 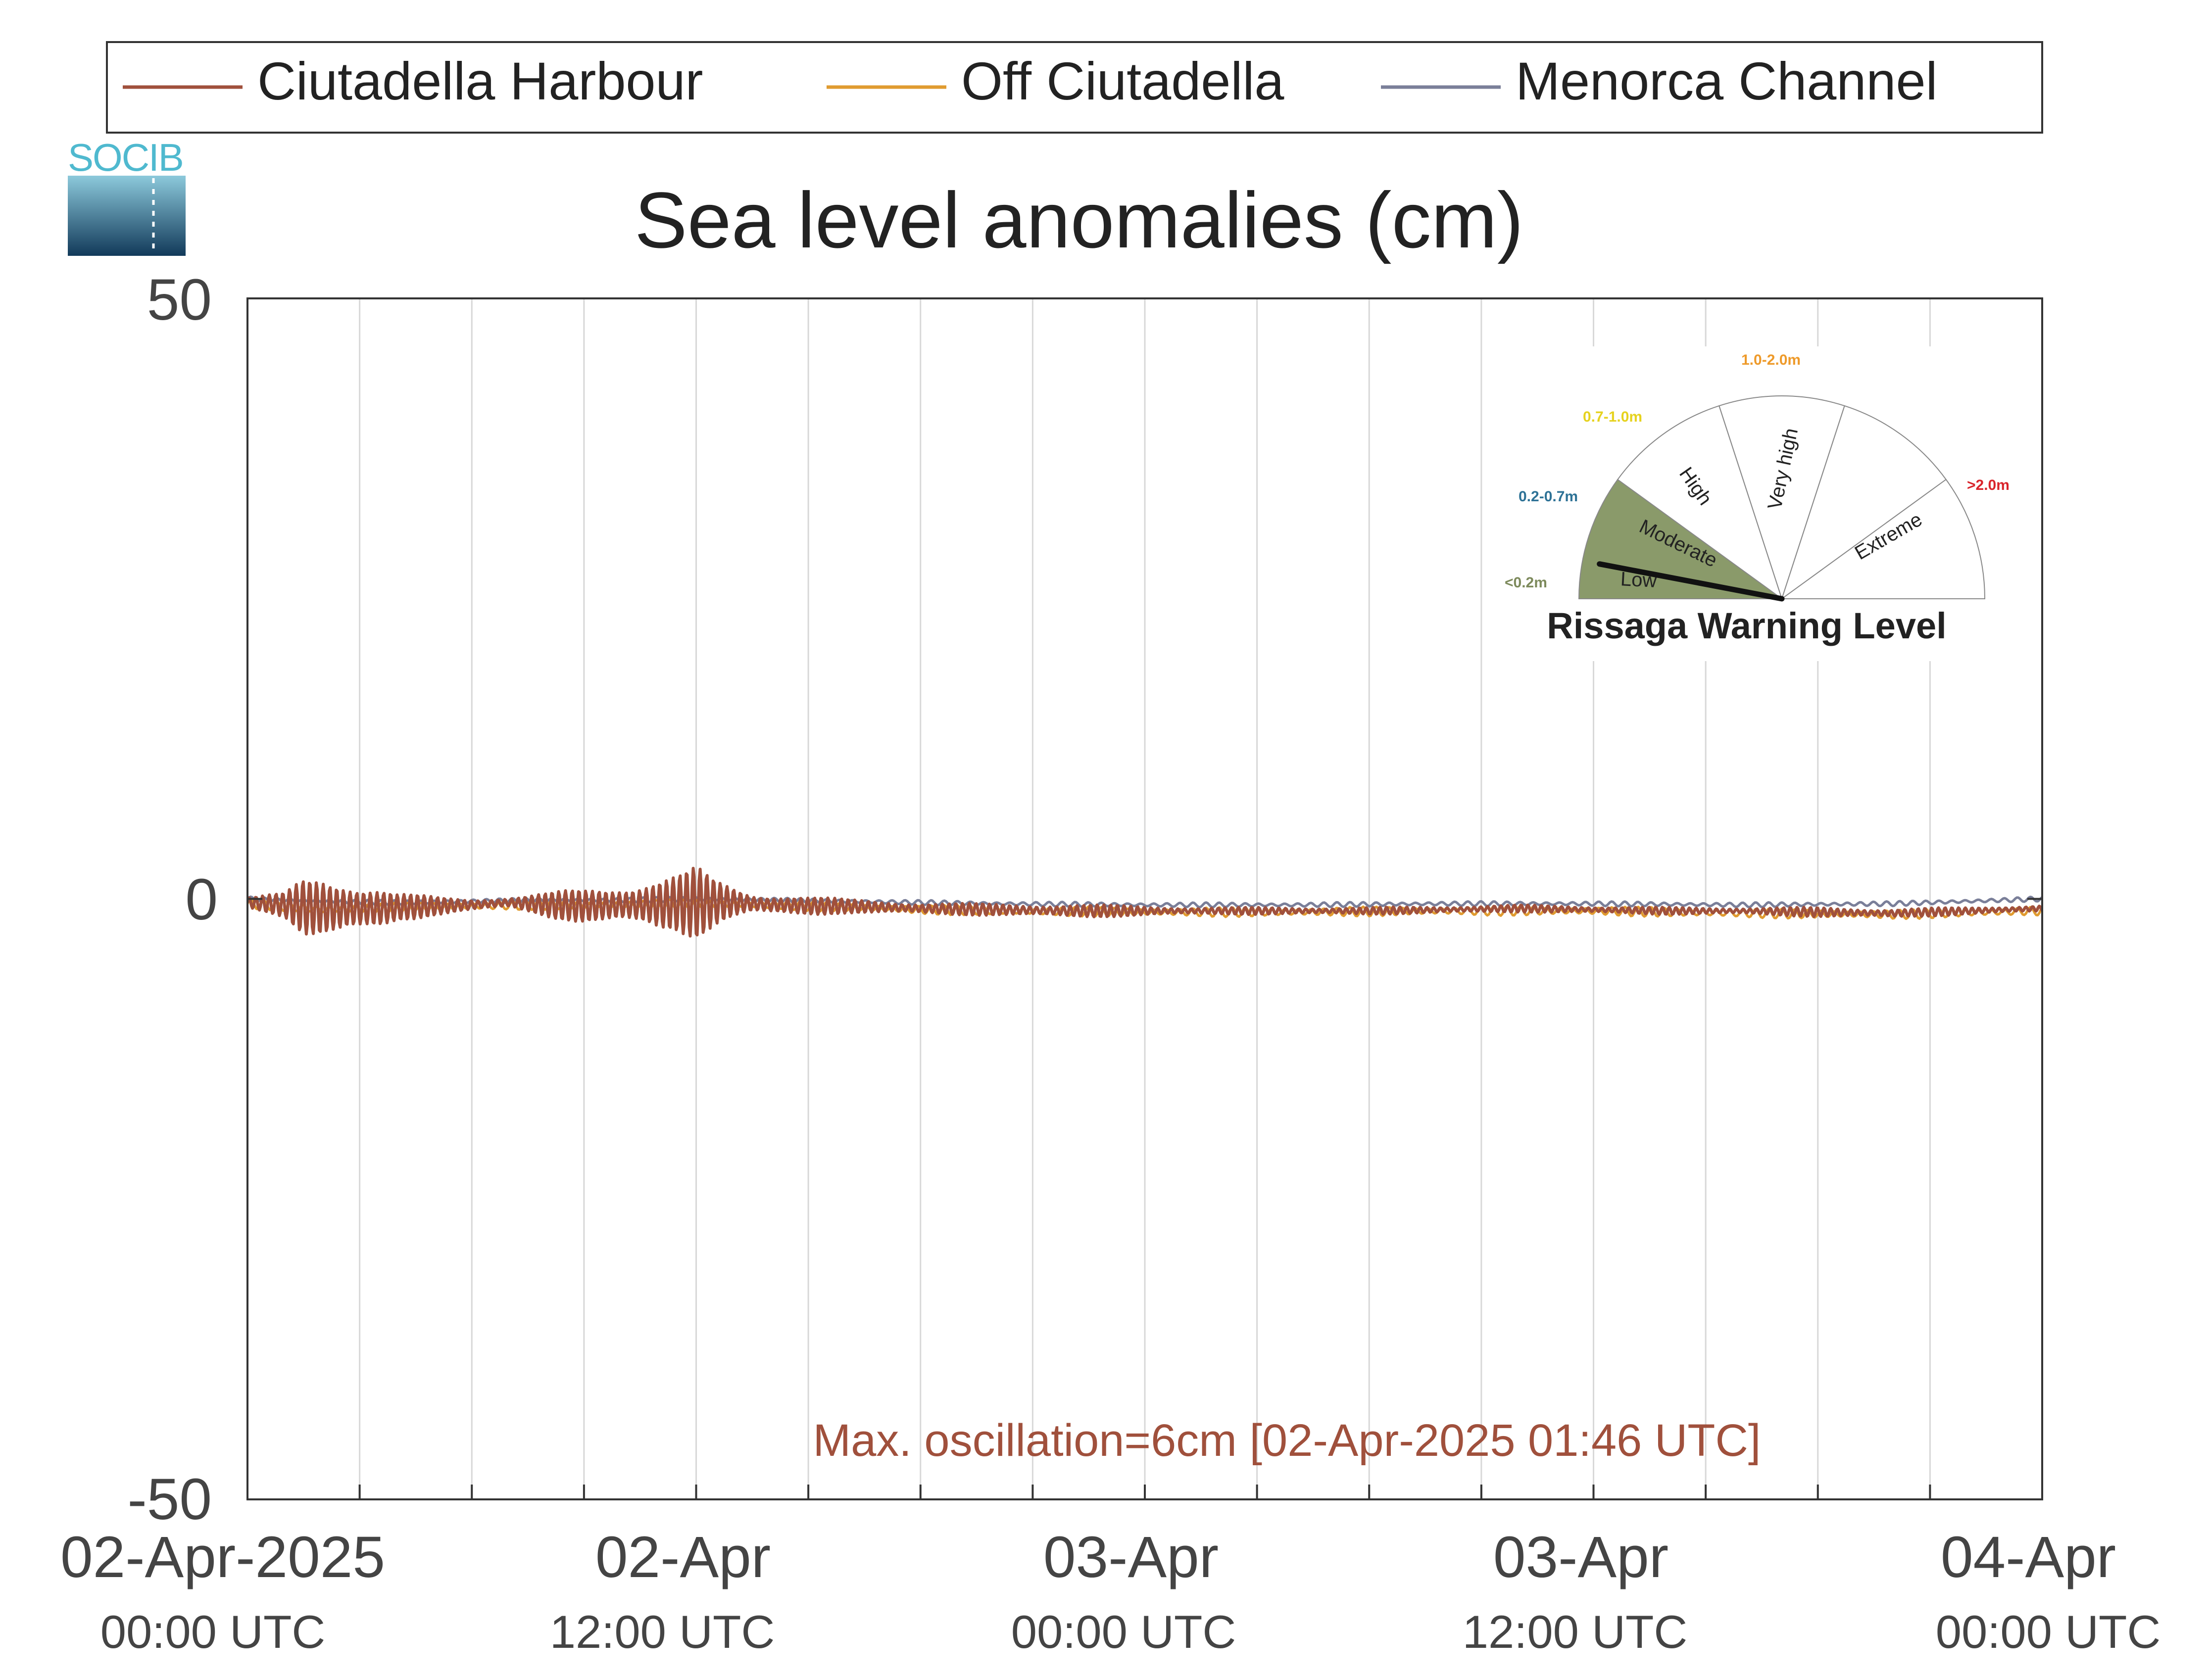 I want to click on gauge-sector-moderate, so click(x=1700, y=503).